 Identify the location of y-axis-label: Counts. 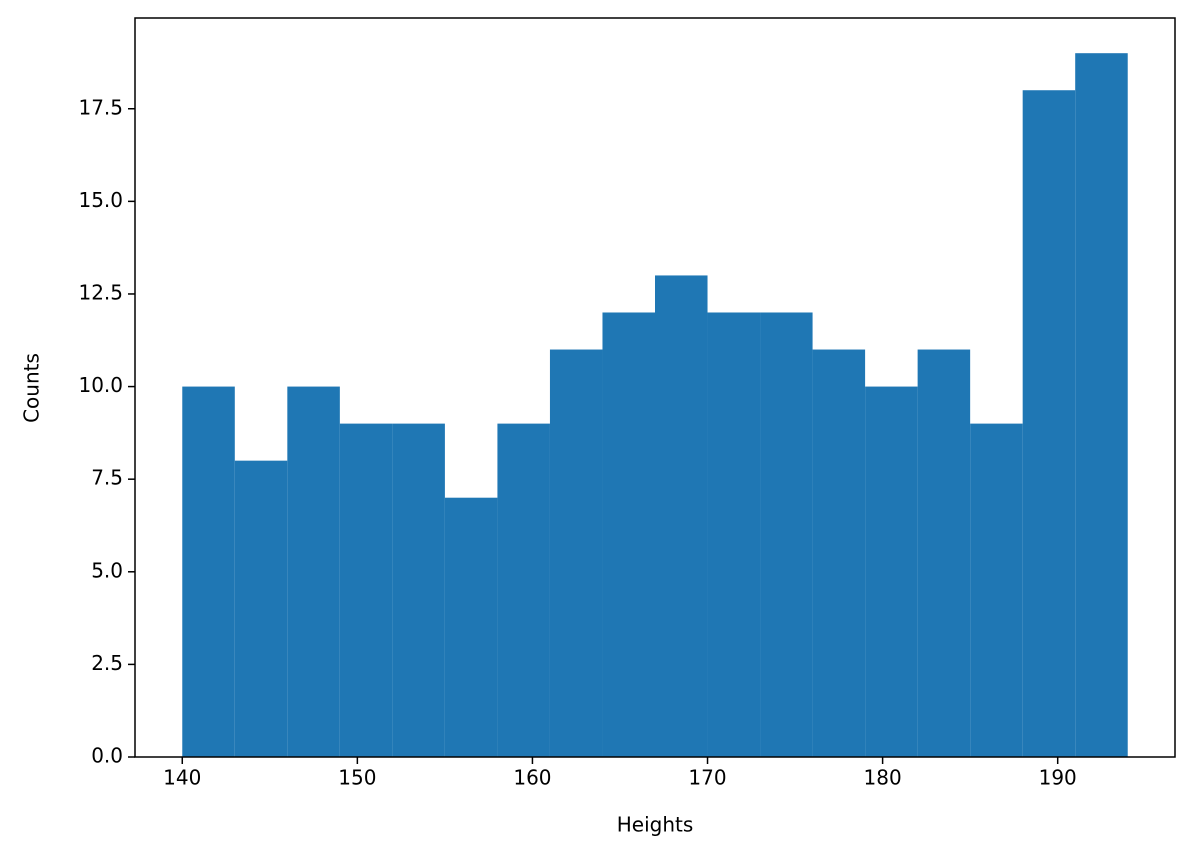
(32, 388).